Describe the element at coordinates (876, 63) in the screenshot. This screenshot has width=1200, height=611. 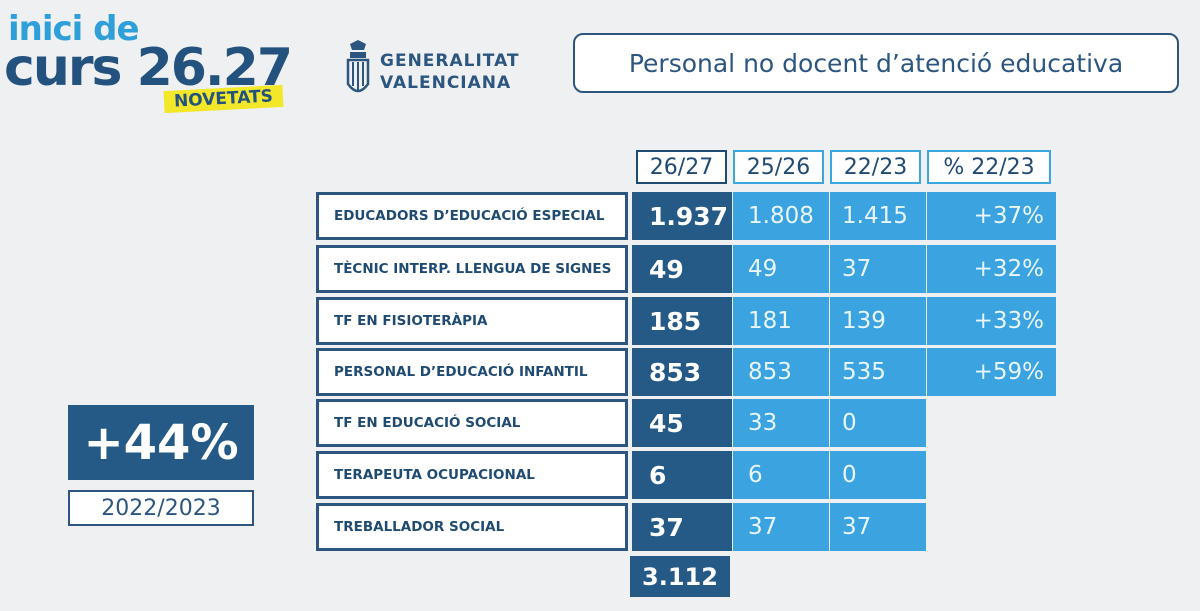
I see `page-title: Personal no docent d’atenció educativa` at that location.